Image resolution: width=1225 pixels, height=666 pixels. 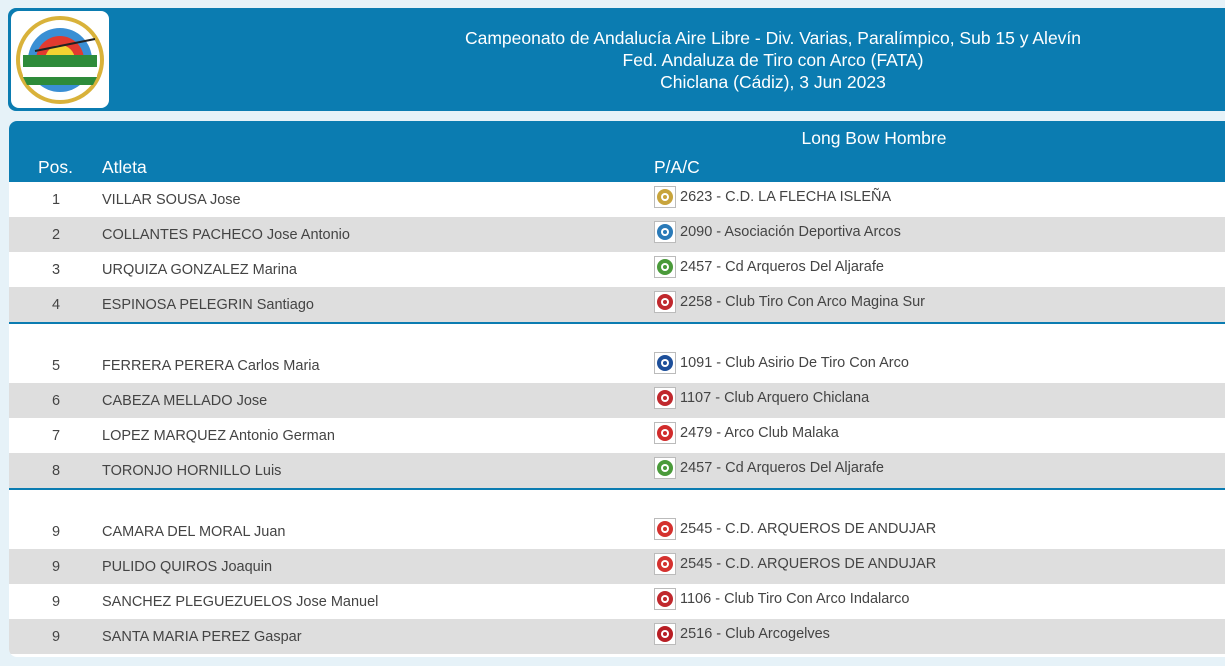 I want to click on column-header-pos: Pos., so click(x=56, y=167).